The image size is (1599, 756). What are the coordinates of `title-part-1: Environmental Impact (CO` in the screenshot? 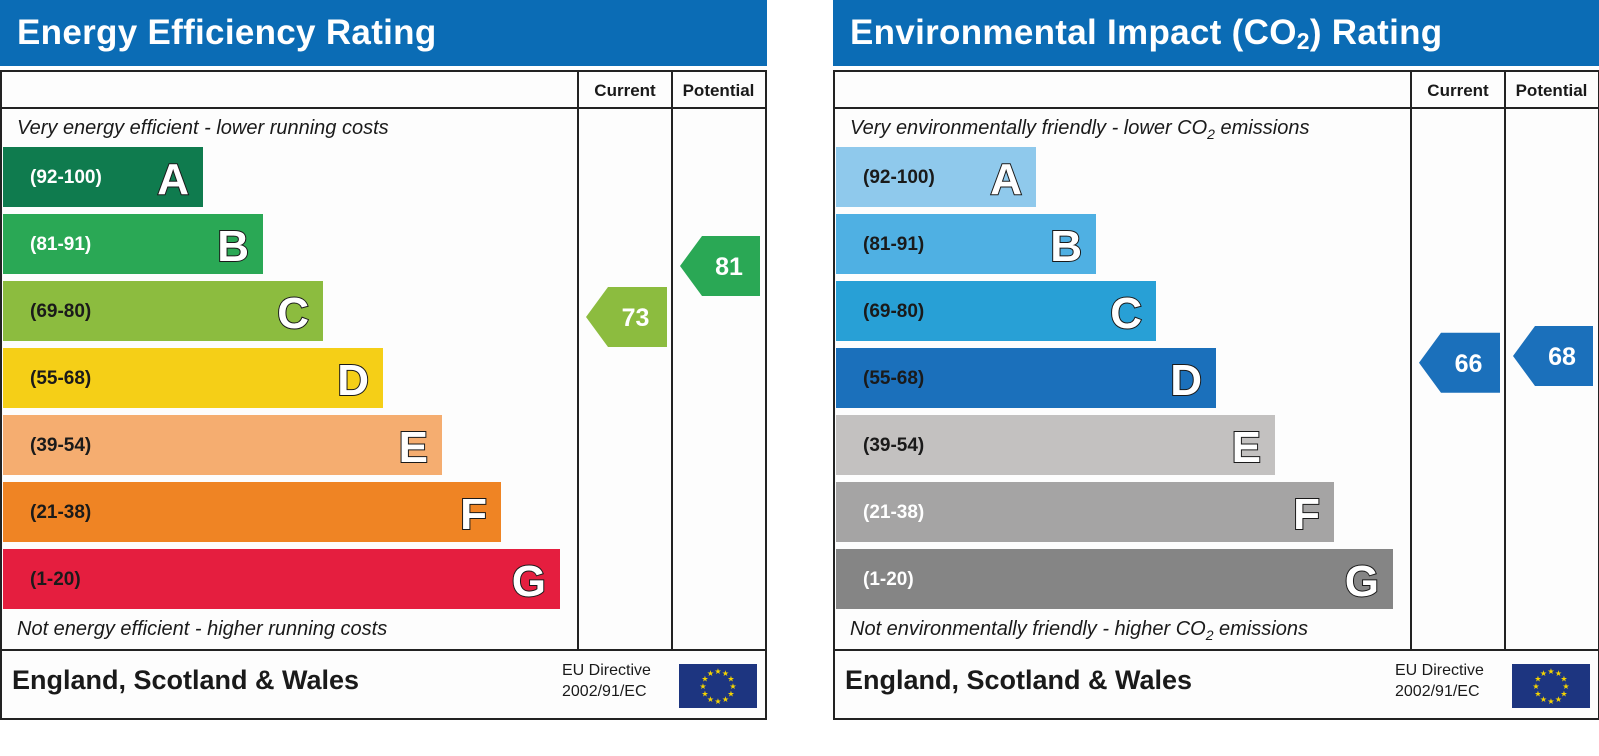 It's located at (1073, 32).